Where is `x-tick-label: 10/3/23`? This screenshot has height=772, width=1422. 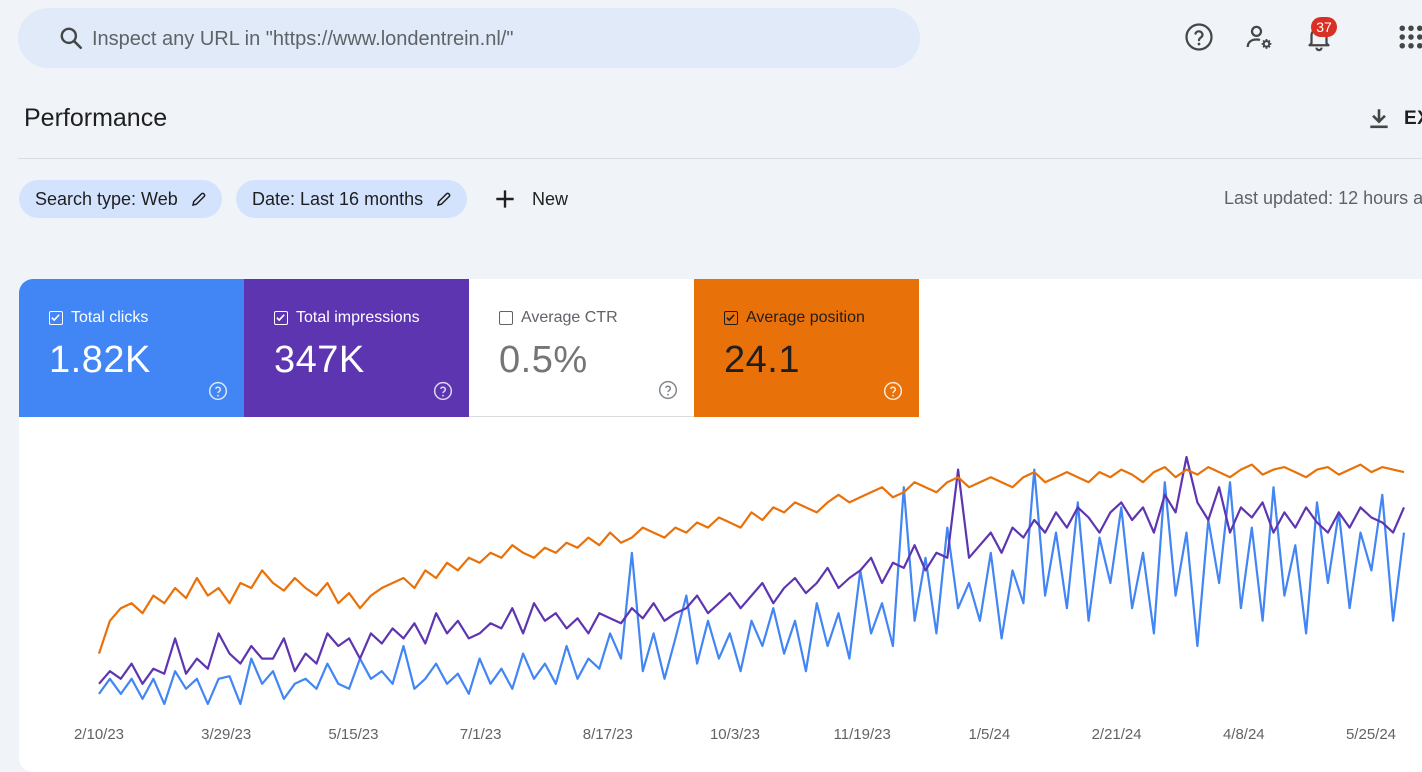 x-tick-label: 10/3/23 is located at coordinates (735, 734).